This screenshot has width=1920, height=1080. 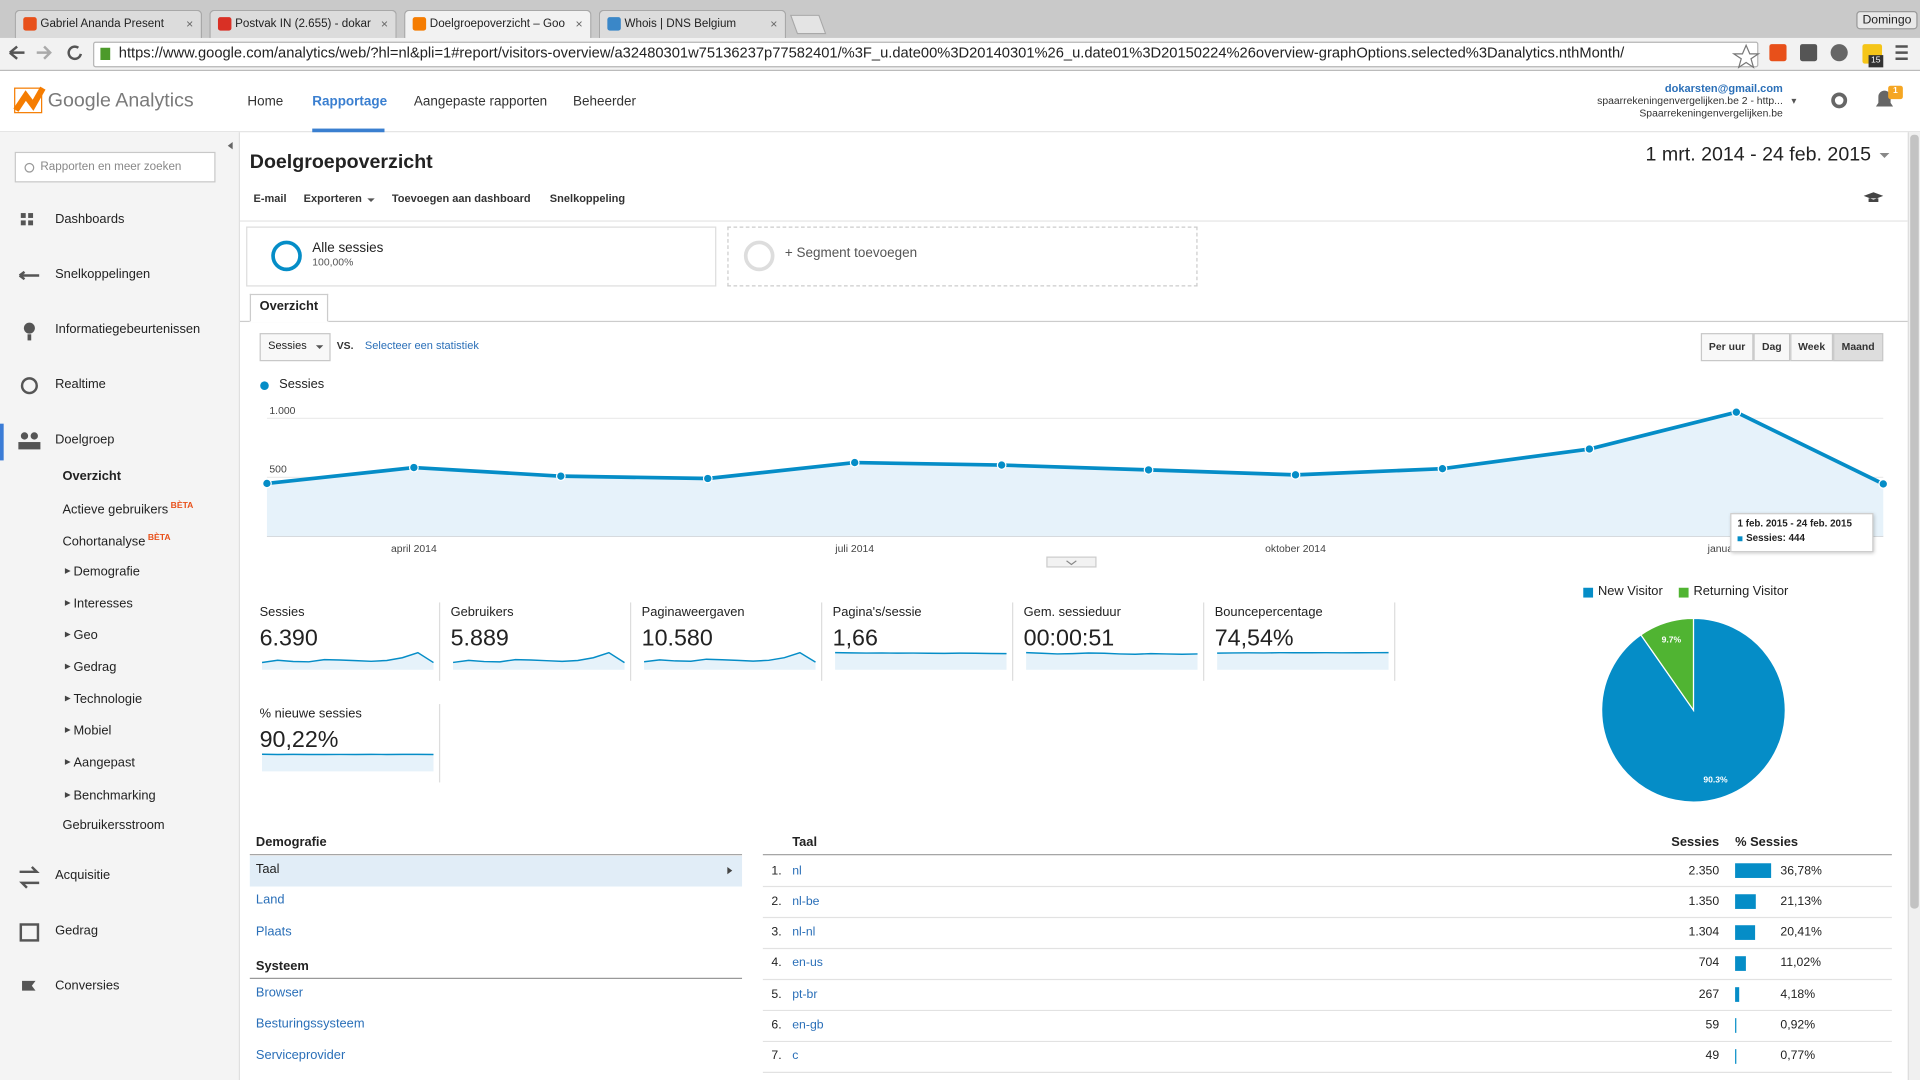 I want to click on expand-arrow: ▶, so click(x=67, y=731).